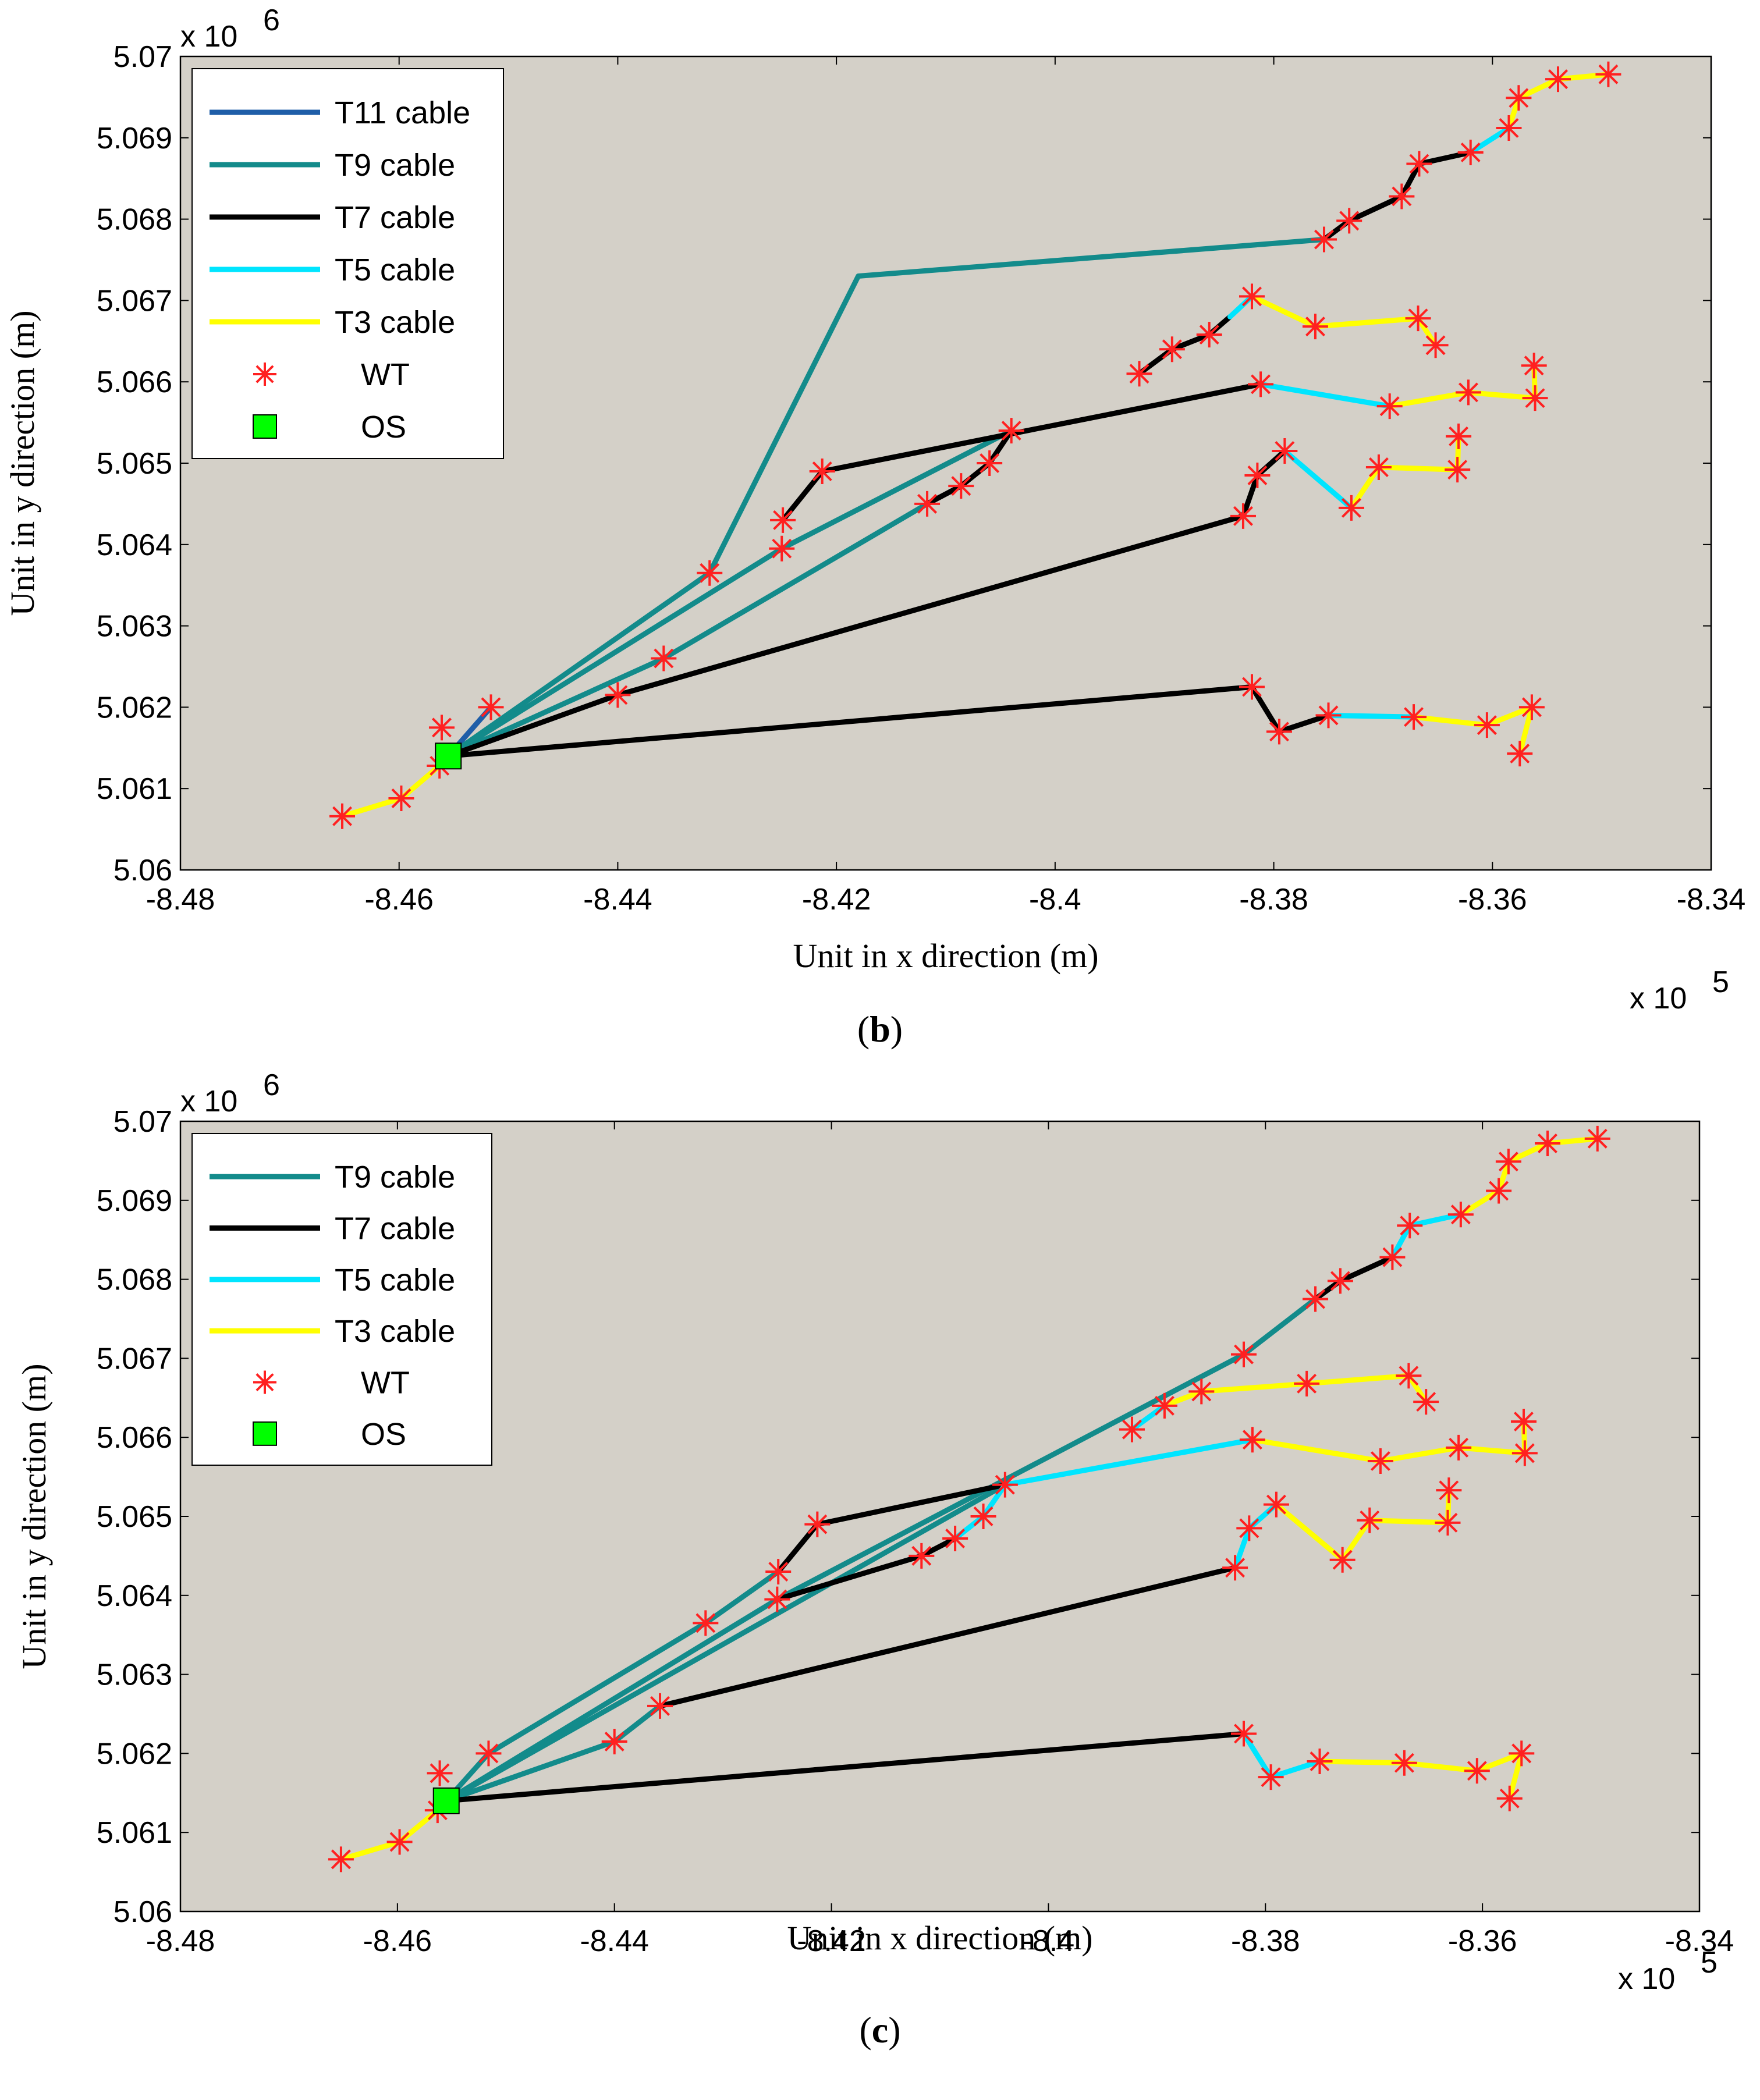 This screenshot has height=2100, width=1760. I want to click on legend-entry: T3 cable, so click(332, 1331).